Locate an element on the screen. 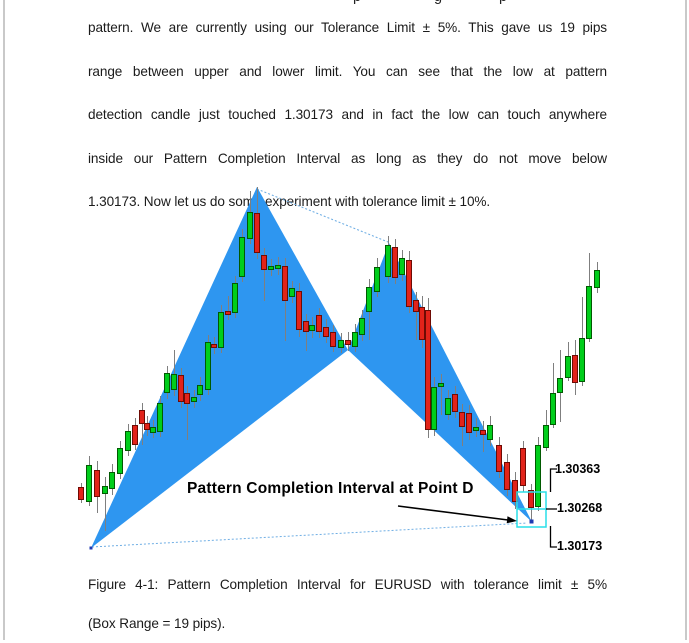  point-x-dot is located at coordinates (91, 548).